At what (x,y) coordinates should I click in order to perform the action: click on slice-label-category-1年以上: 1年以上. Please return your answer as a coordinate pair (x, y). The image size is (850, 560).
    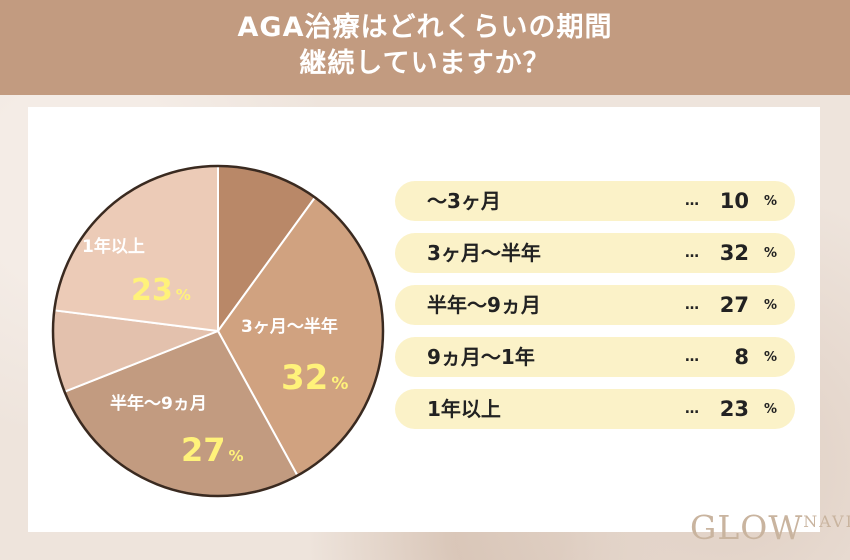
    Looking at the image, I should click on (113, 246).